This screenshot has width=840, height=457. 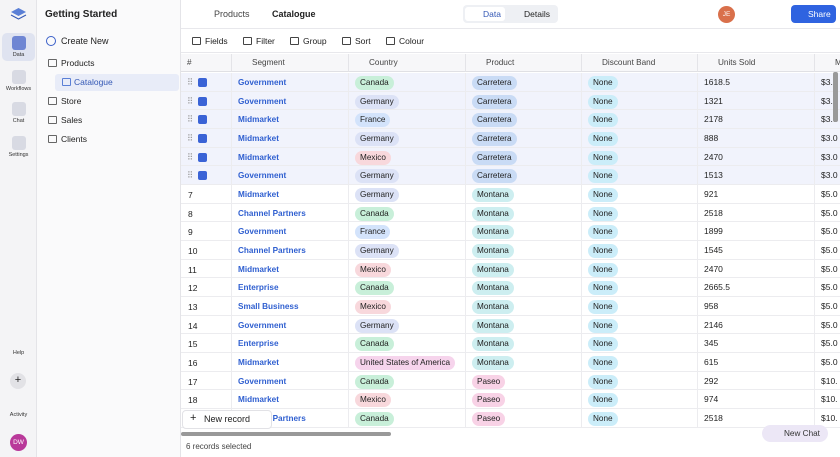 I want to click on user-avatar: DW, so click(x=18, y=442).